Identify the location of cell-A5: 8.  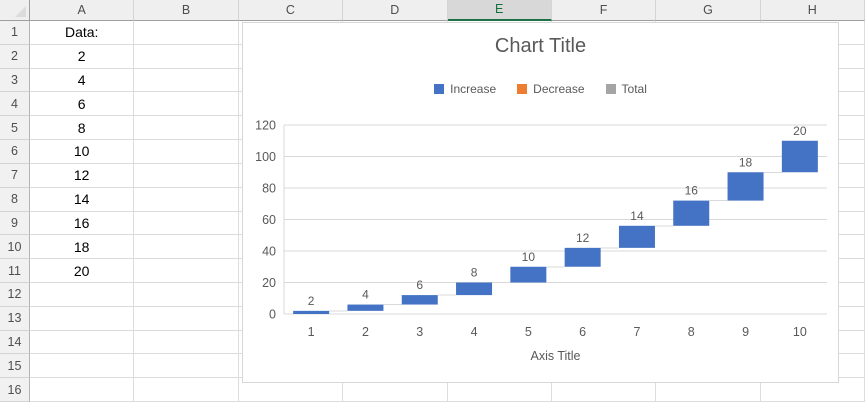
(82, 128).